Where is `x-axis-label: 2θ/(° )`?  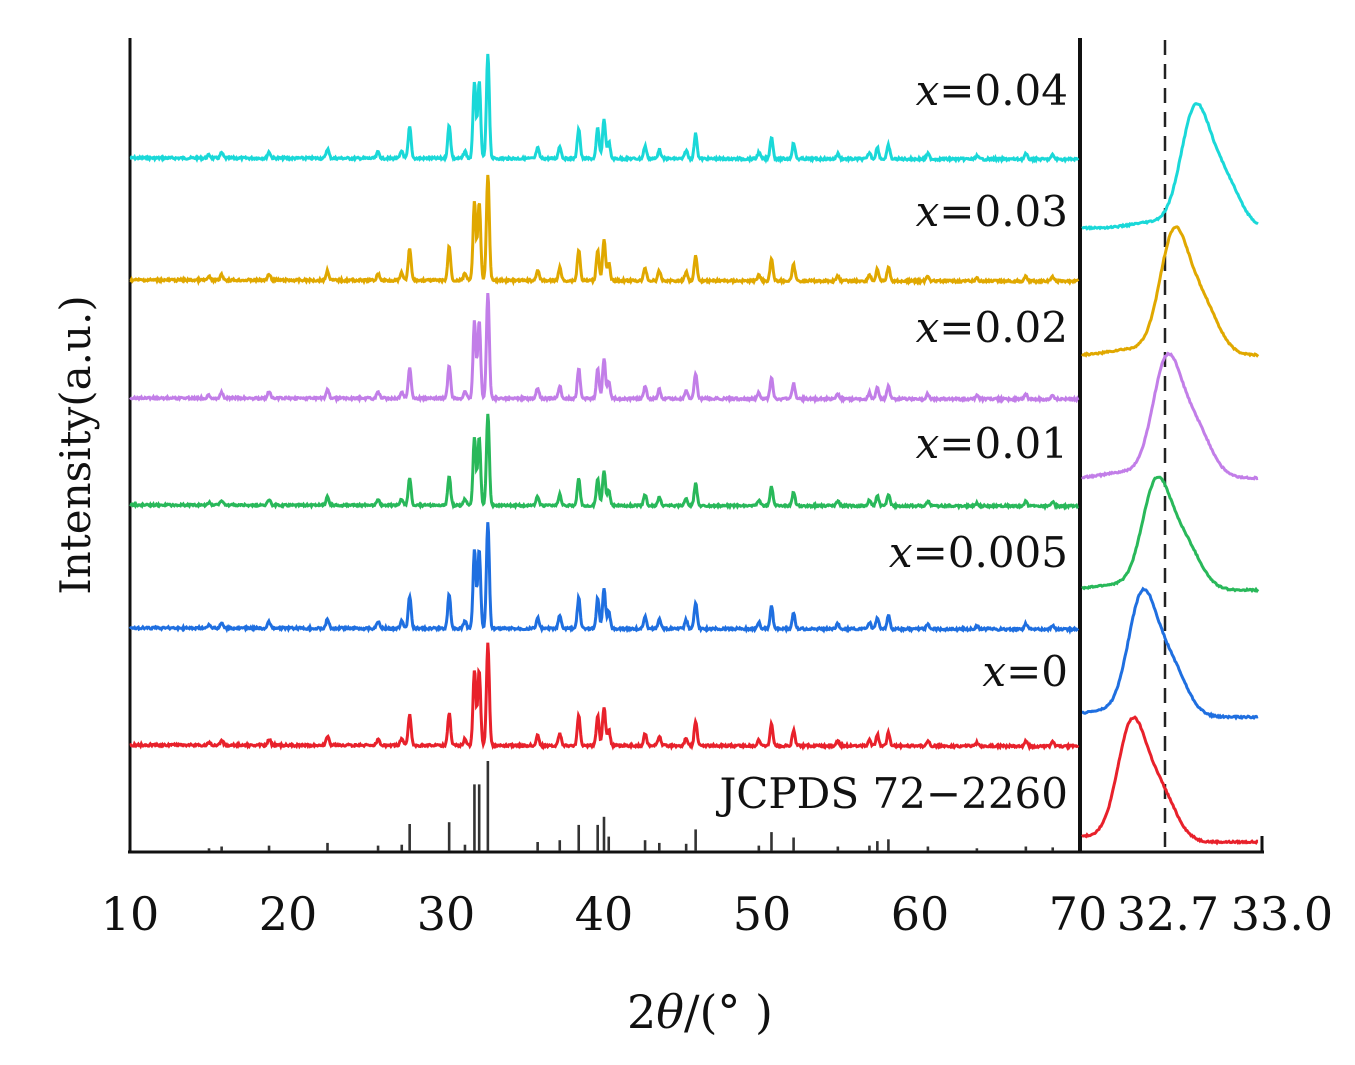 x-axis-label: 2θ/(° ) is located at coordinates (700, 1012).